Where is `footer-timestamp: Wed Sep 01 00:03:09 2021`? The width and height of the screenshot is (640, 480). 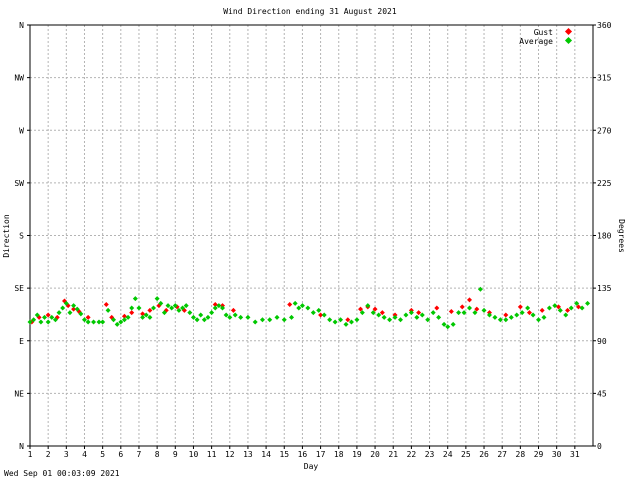
footer-timestamp: Wed Sep 01 00:03:09 2021 is located at coordinates (62, 473).